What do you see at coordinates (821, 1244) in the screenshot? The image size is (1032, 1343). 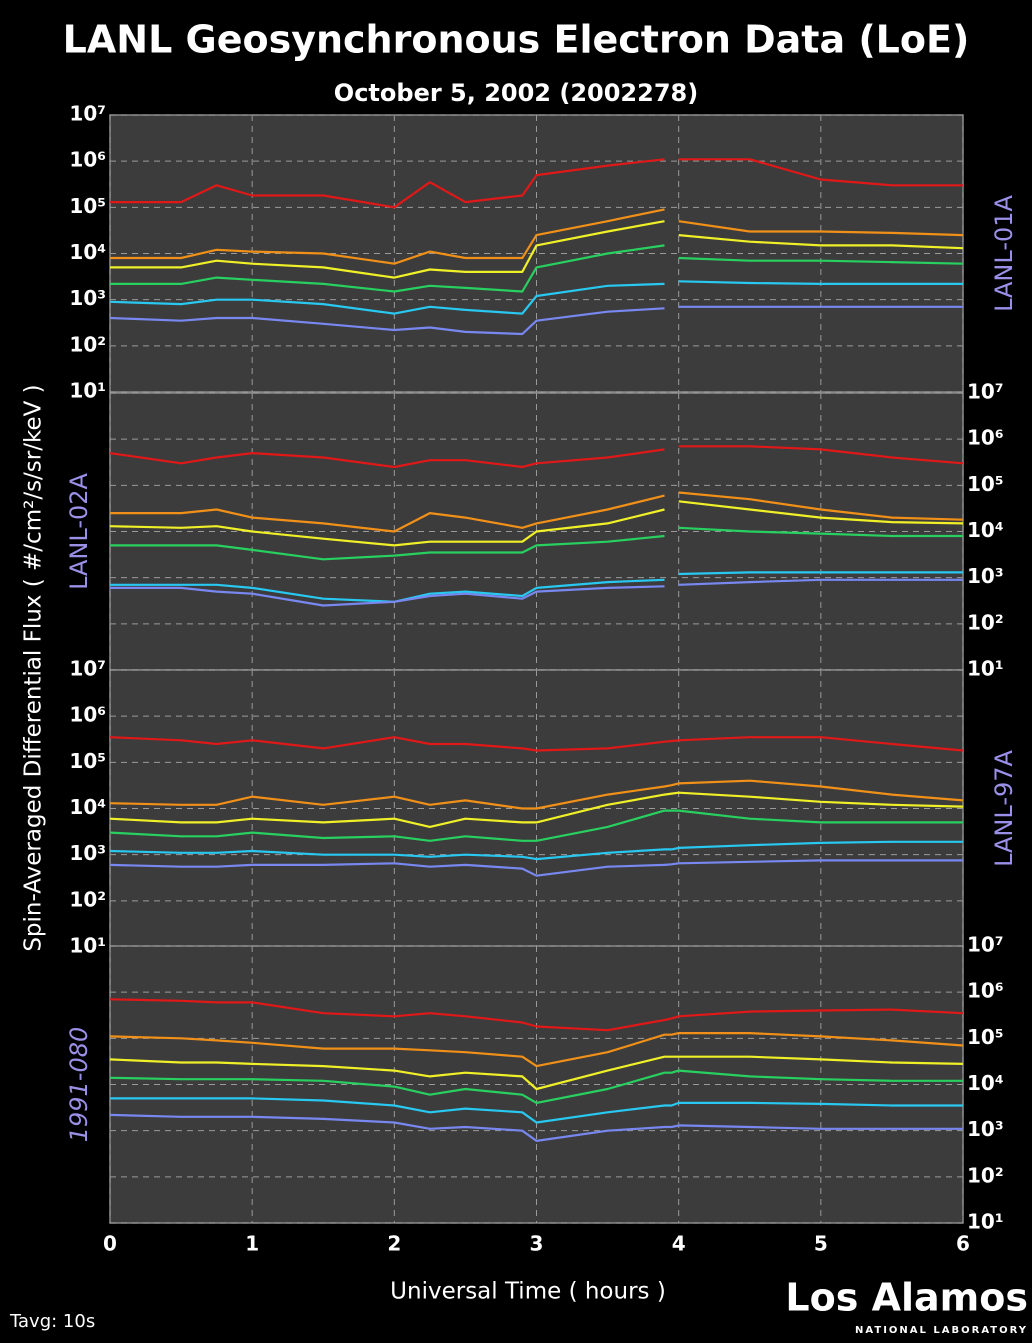 I see `x-tick-label: 5` at bounding box center [821, 1244].